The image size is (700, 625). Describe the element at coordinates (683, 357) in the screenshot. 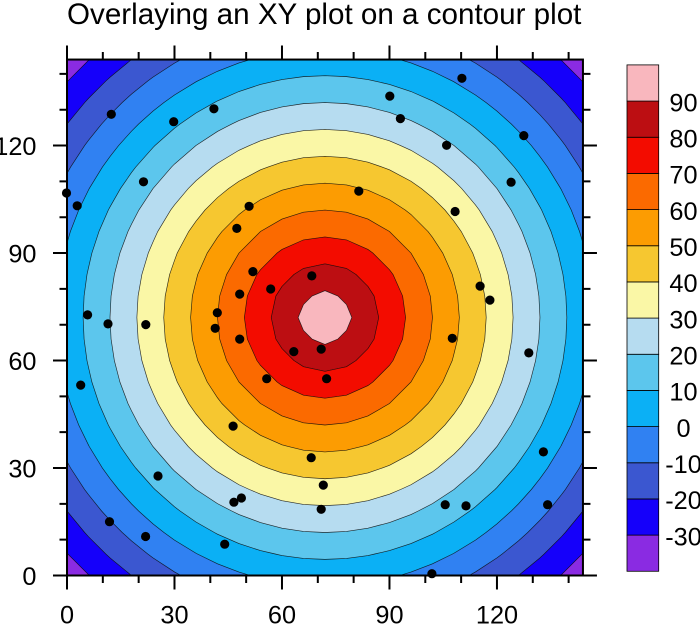

I see `svg-text: 20` at that location.